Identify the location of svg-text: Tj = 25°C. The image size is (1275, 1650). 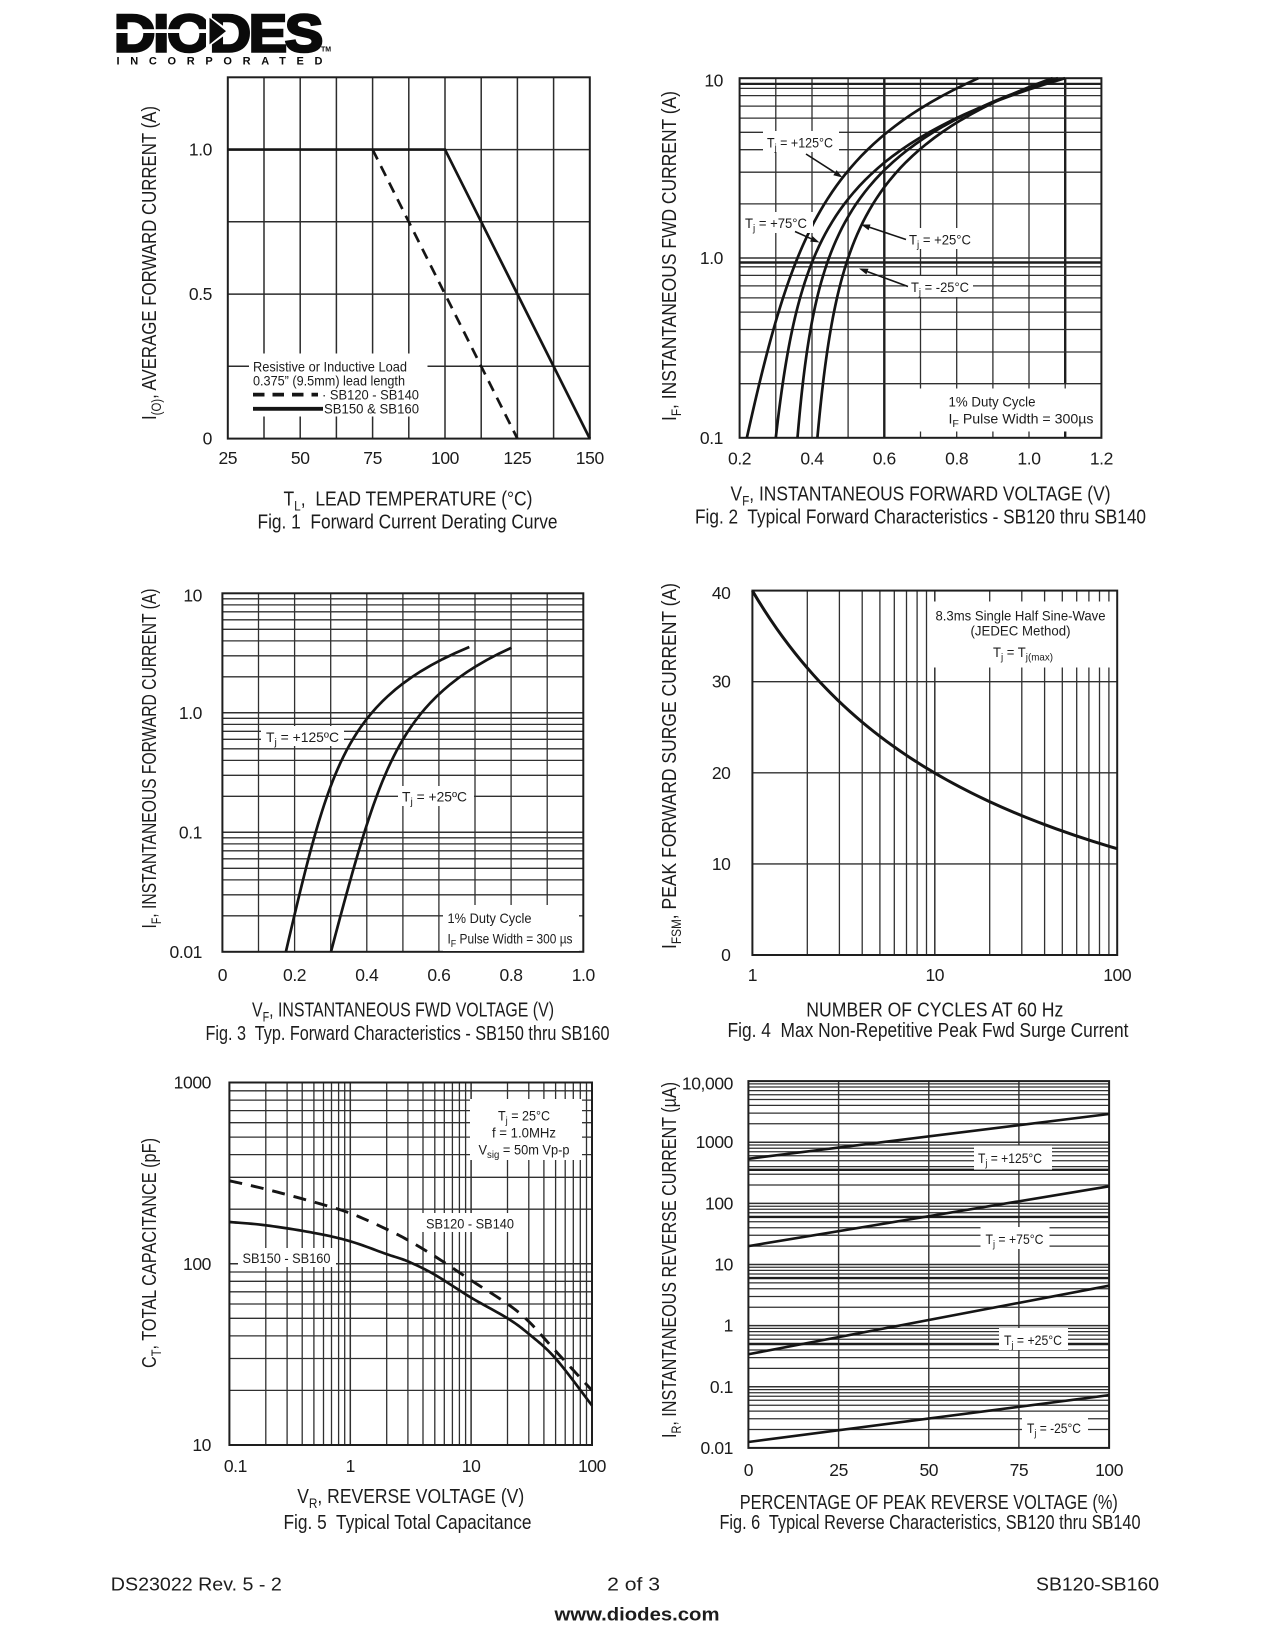
(524, 1117).